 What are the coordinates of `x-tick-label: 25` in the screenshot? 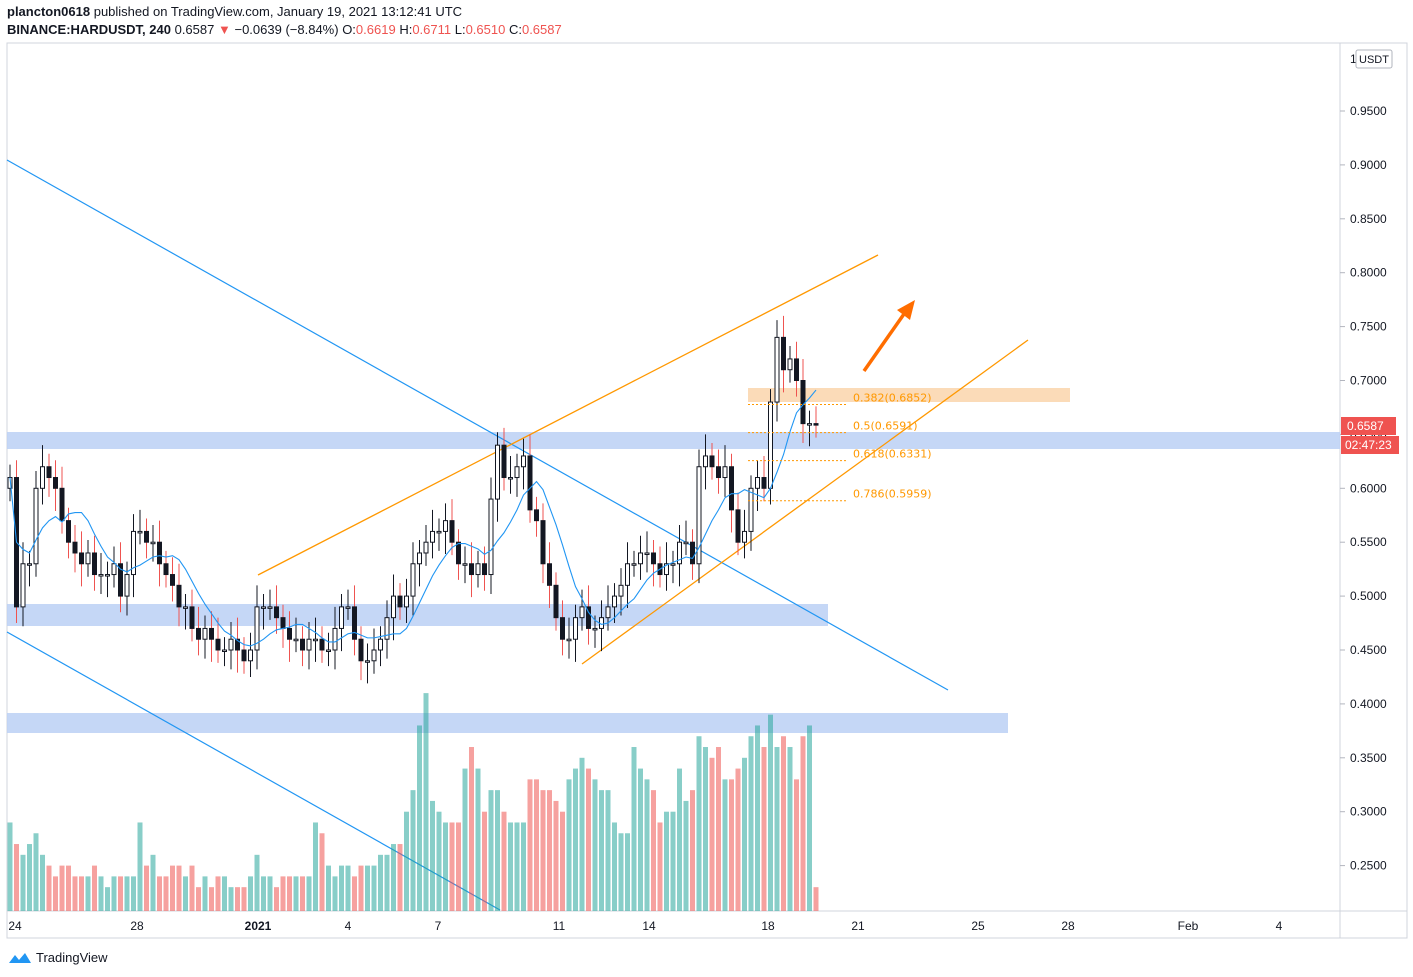 It's located at (978, 926).